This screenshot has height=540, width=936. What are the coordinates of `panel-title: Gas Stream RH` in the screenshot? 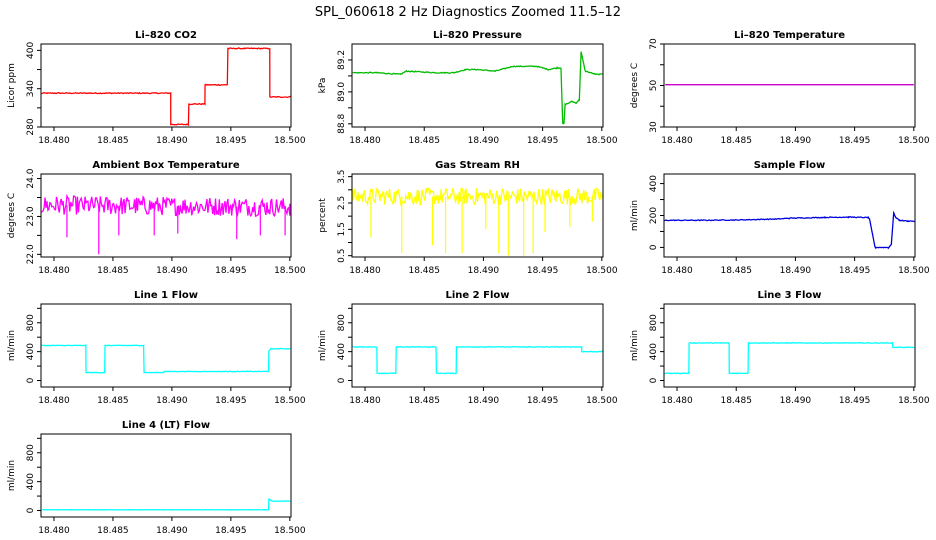 It's located at (477, 165).